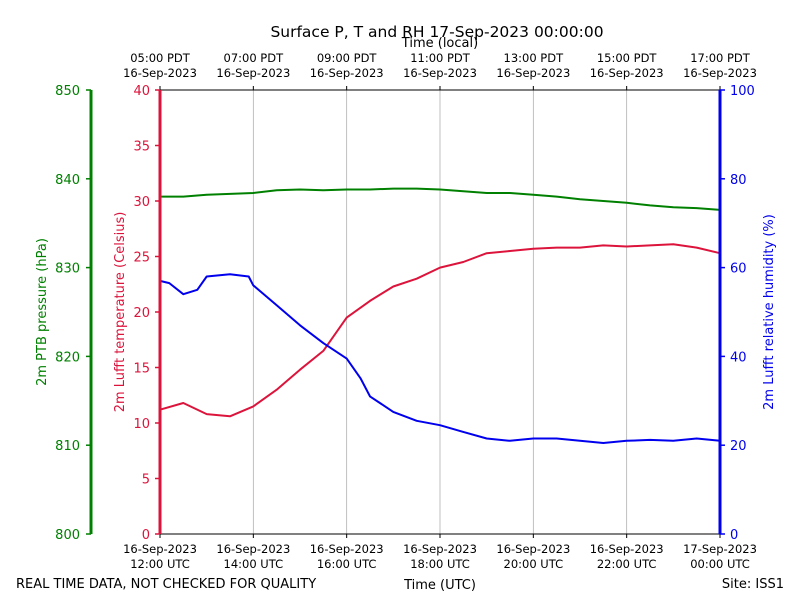  I want to click on temperature-tick-label: 25, so click(141, 258).